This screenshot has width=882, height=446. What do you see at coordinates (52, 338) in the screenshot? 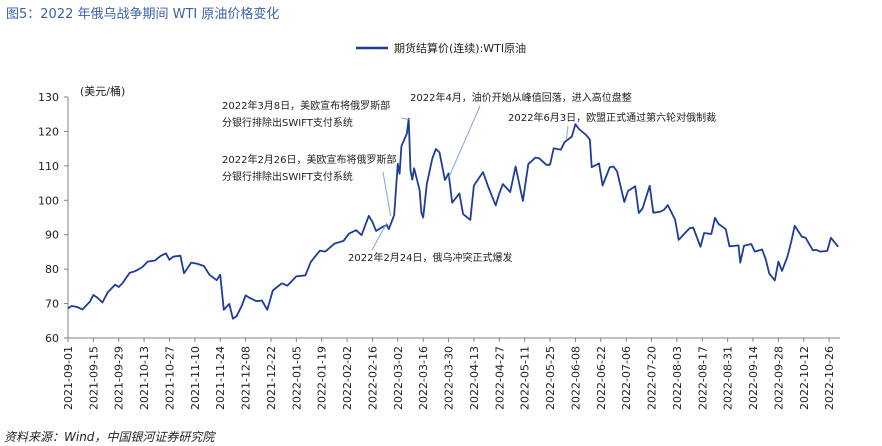
I see `y-tick-label: 60` at bounding box center [52, 338].